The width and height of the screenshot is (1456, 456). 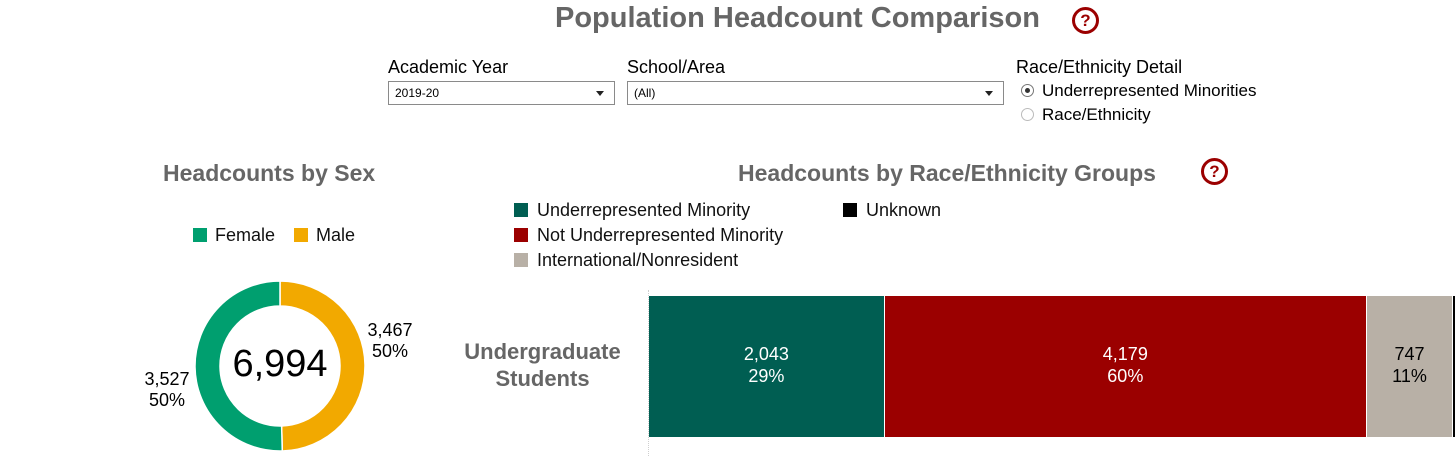 I want to click on bar-segment-underrepresented-minority: 2,043 29%, so click(x=766, y=366).